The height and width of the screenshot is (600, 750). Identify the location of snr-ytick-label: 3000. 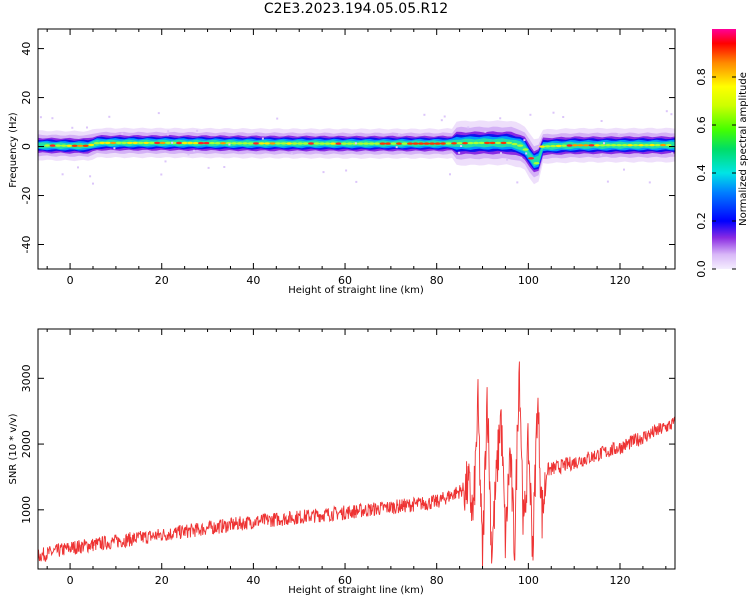
(26, 378).